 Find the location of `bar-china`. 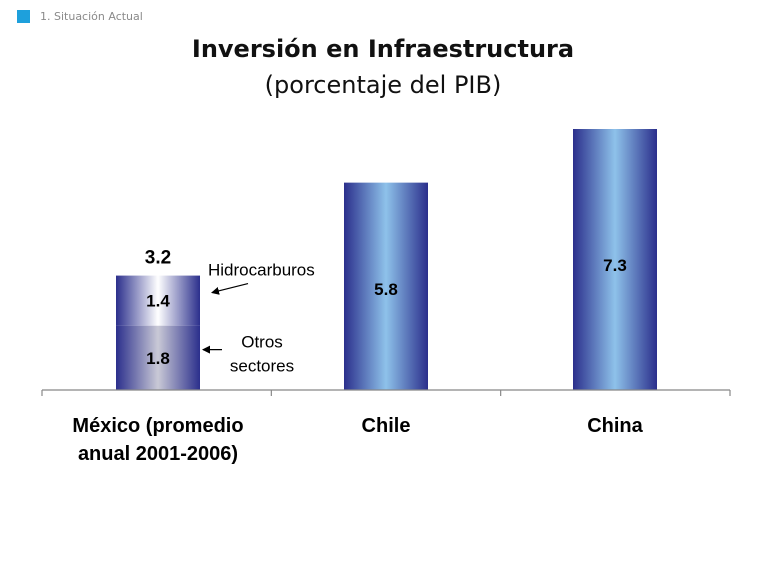

bar-china is located at coordinates (615, 259).